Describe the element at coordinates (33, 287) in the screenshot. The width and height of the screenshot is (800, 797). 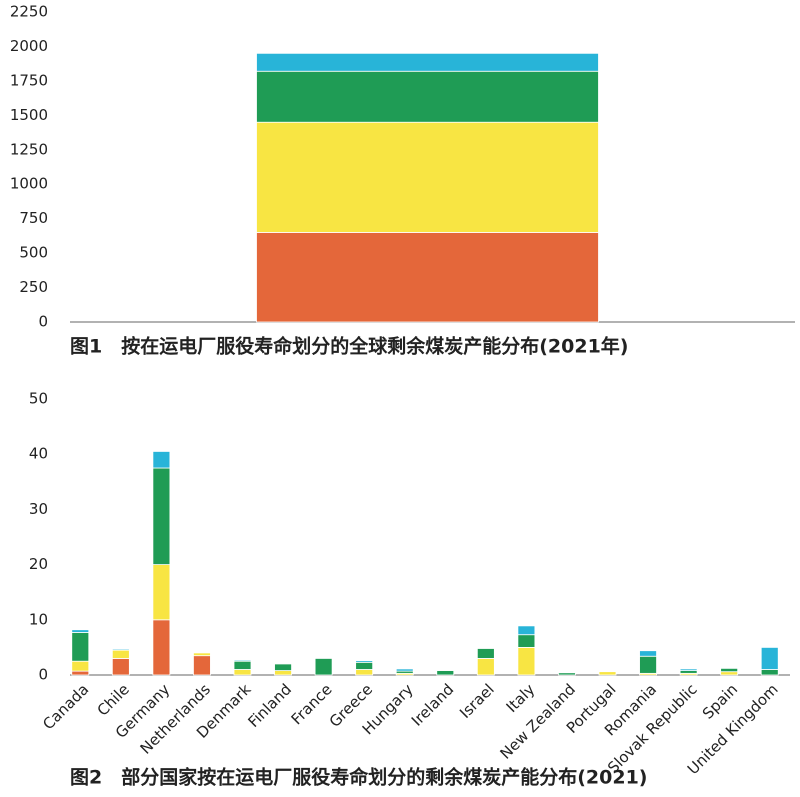
I see `y-tick-label: 250` at that location.